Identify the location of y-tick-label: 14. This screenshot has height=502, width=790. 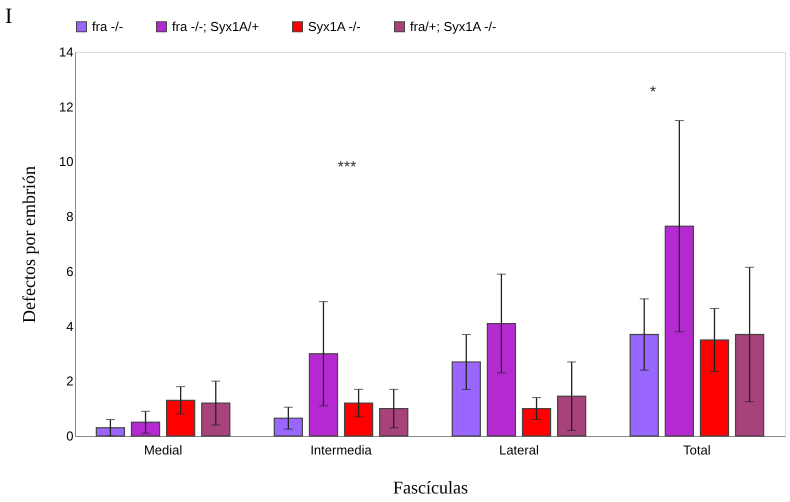
(66, 52).